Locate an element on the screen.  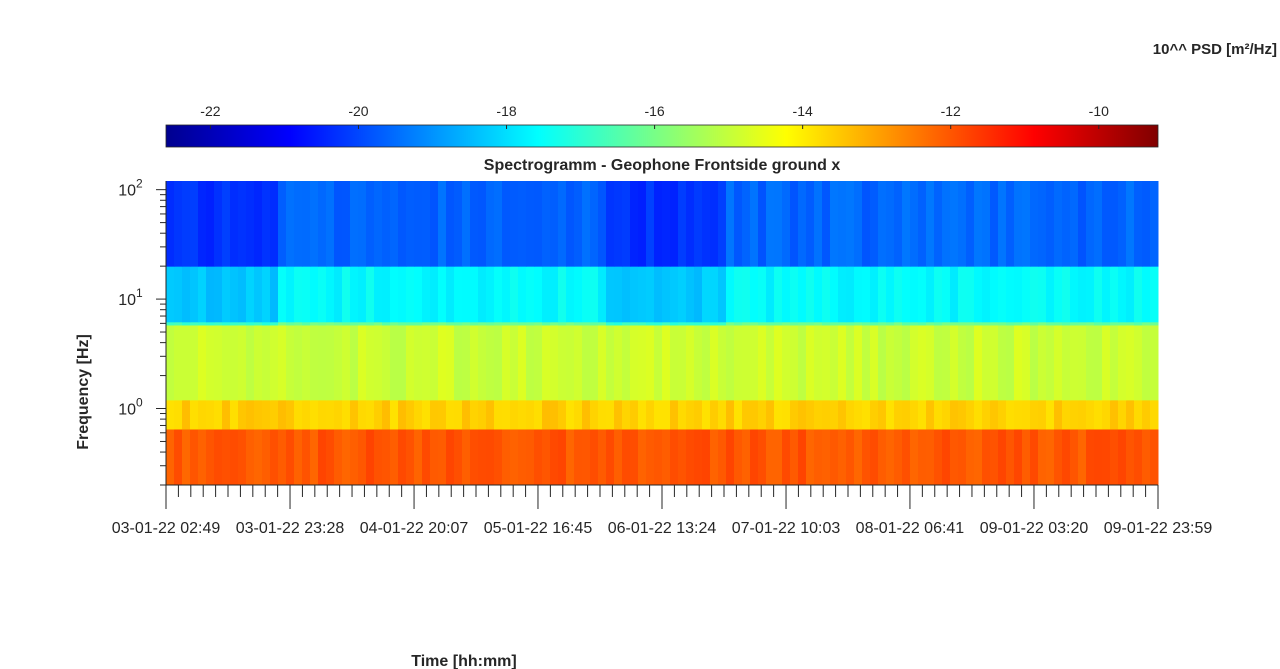
y-tick-label: 10 is located at coordinates (127, 300).